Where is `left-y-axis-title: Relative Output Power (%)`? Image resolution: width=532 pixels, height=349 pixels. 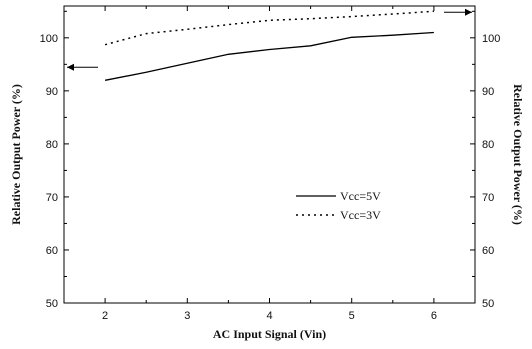 left-y-axis-title: Relative Output Power (%) is located at coordinates (16, 154).